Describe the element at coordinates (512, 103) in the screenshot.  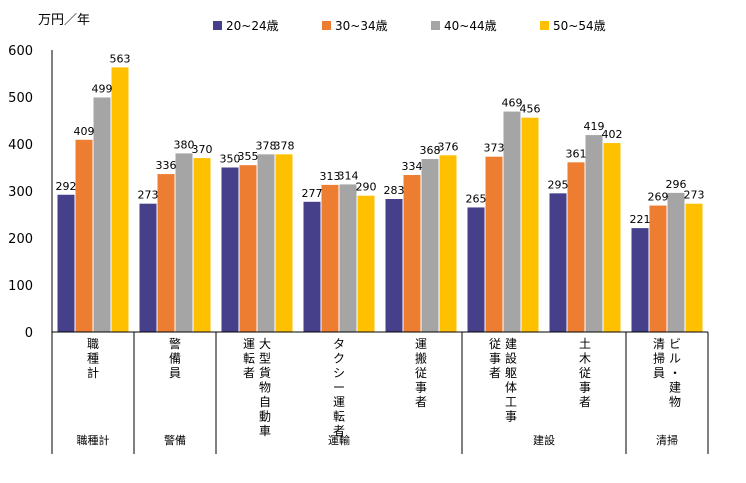
I see `data-label-5-2: 469` at that location.